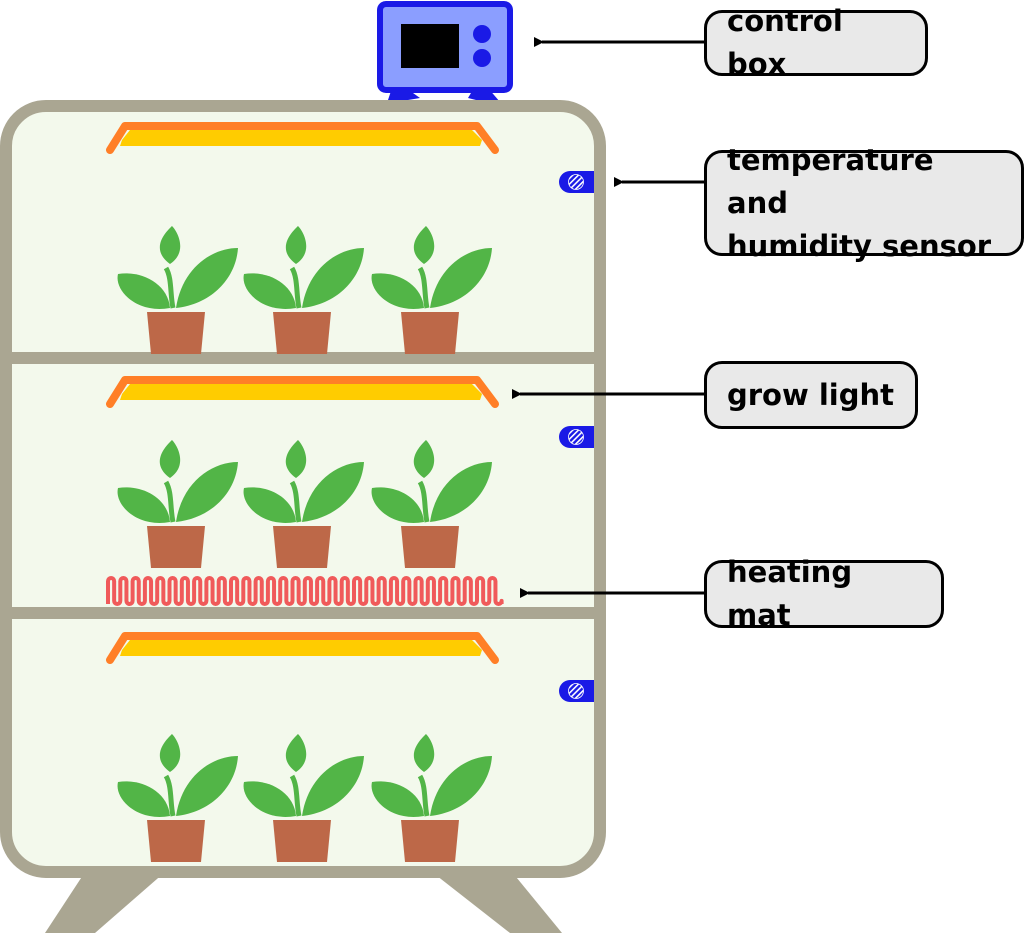 The width and height of the screenshot is (1024, 933). What do you see at coordinates (303, 902) in the screenshot?
I see `cabinet-legs` at bounding box center [303, 902].